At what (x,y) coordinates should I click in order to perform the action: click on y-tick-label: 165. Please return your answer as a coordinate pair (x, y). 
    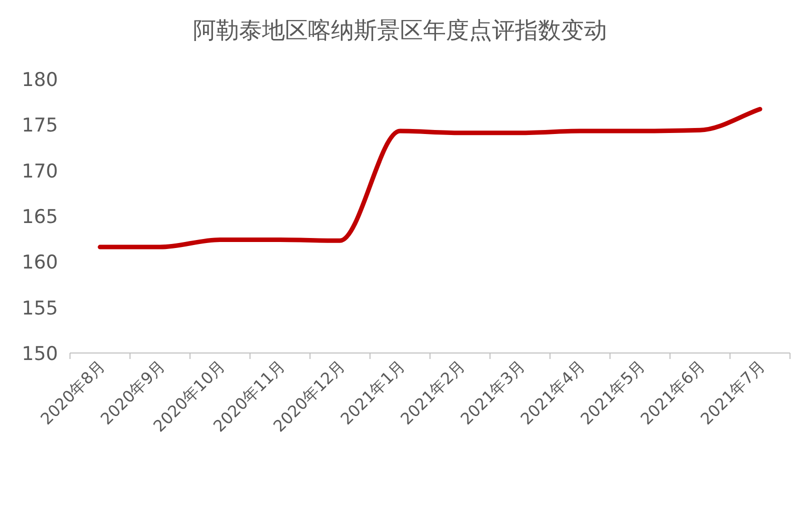
    Looking at the image, I should click on (40, 217).